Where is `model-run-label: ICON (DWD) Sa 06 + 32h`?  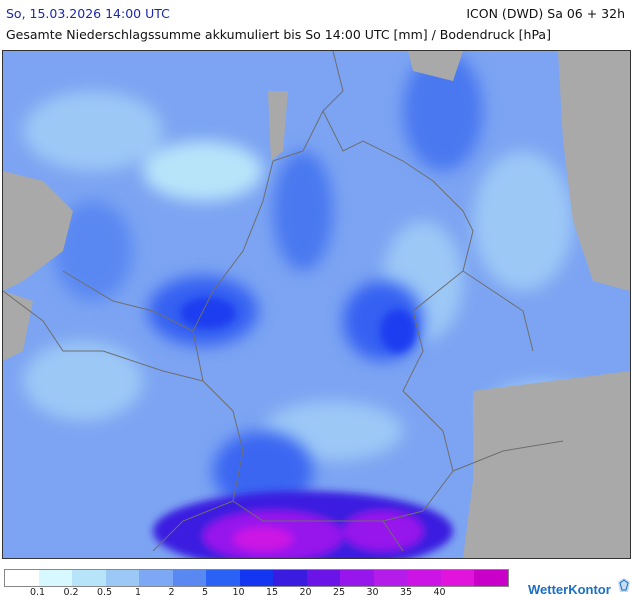 model-run-label: ICON (DWD) Sa 06 + 32h is located at coordinates (545, 13).